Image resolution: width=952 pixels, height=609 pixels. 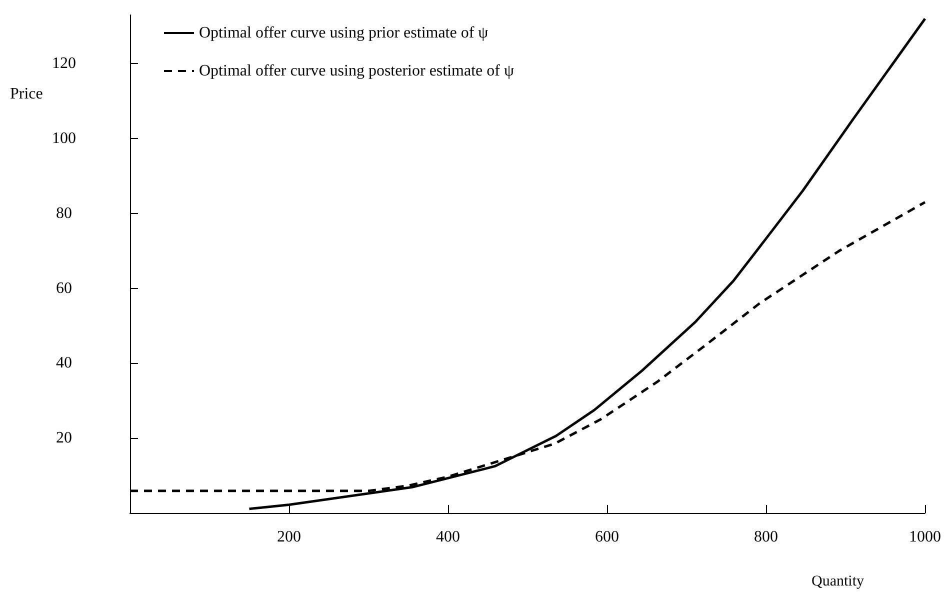 What do you see at coordinates (64, 438) in the screenshot?
I see `y-tick-label: 20` at bounding box center [64, 438].